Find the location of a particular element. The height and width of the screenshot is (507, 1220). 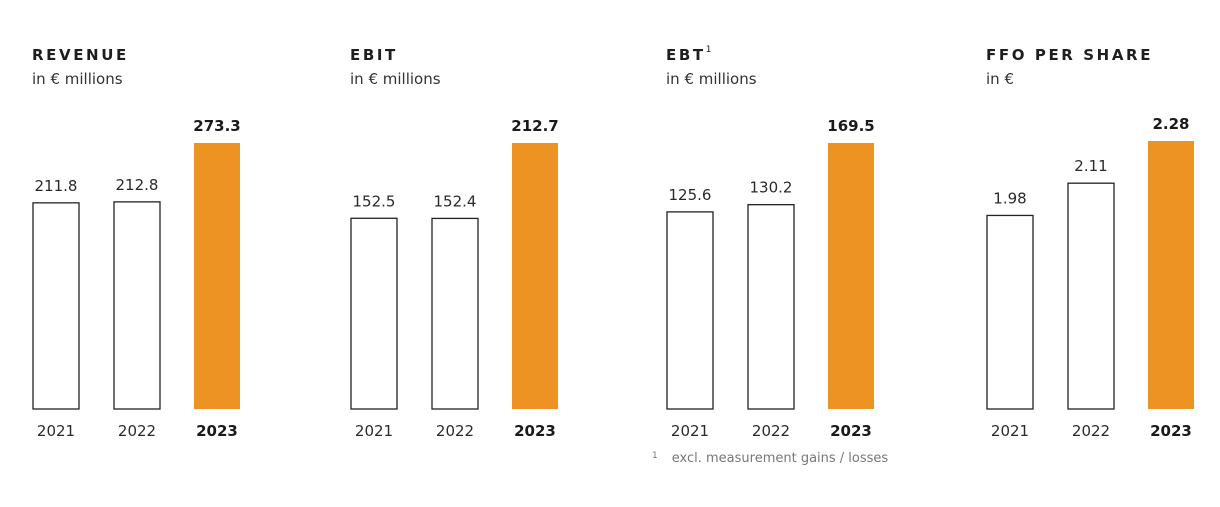

chart-title: REVENUE is located at coordinates (80, 55).